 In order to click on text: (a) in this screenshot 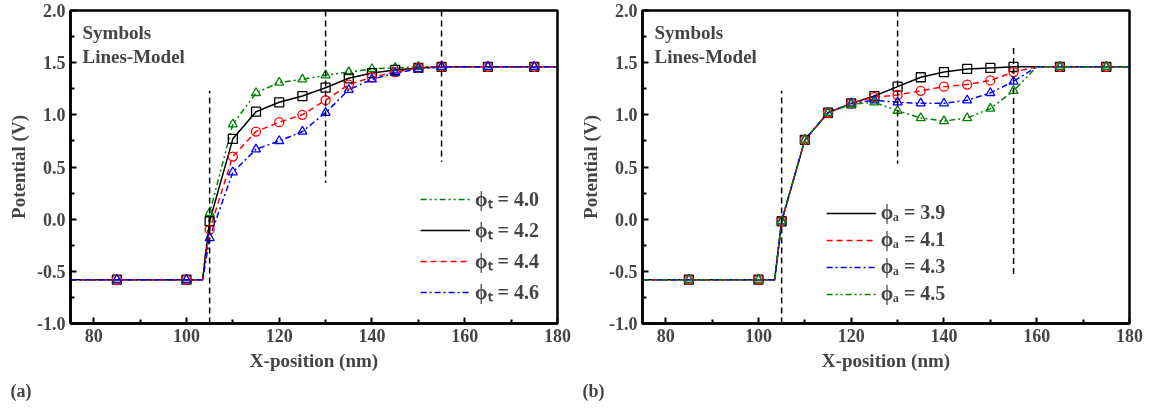, I will do `click(21, 391)`.